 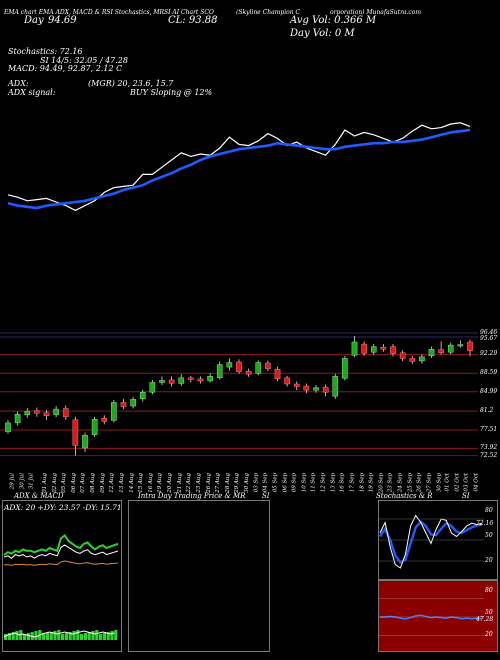 I want to click on stochastic-d-line, so click(x=430, y=542).